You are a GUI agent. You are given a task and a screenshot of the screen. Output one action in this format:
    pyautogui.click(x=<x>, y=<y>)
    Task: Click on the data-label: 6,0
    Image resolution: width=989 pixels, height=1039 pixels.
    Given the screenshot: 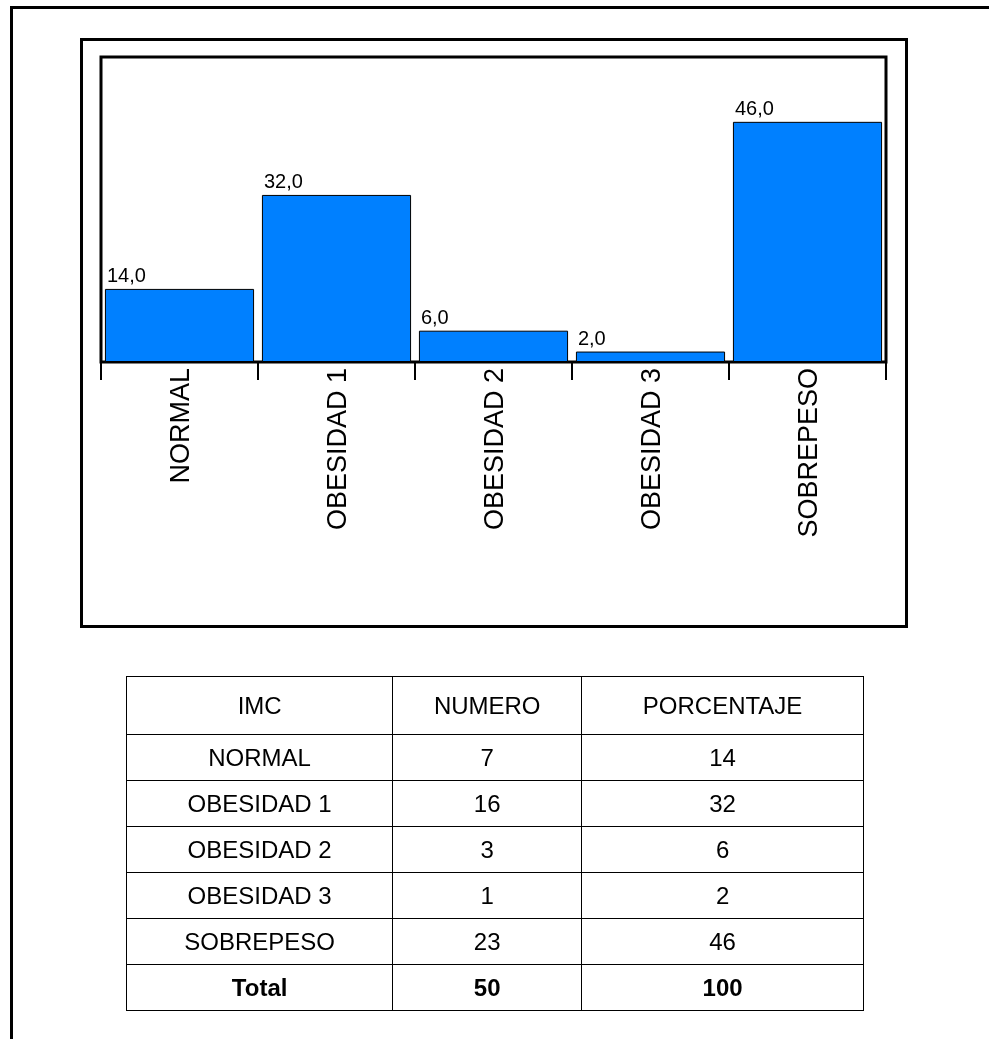 What is the action you would take?
    pyautogui.click(x=434, y=316)
    